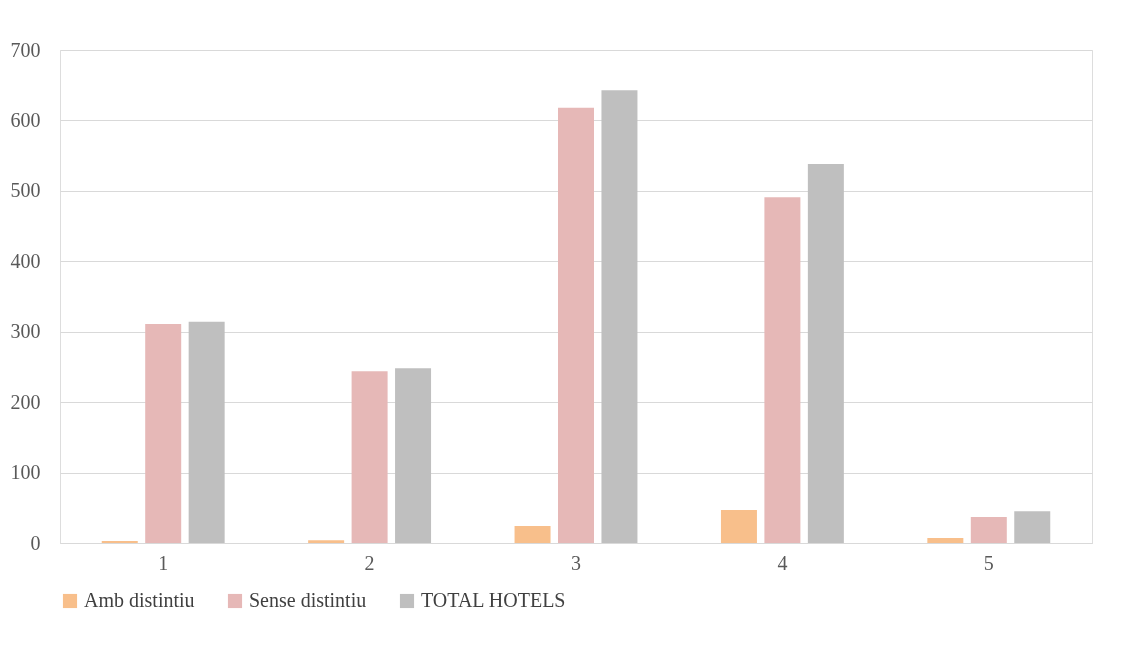 The width and height of the screenshot is (1146, 664). I want to click on x-tick-label: 3, so click(576, 562).